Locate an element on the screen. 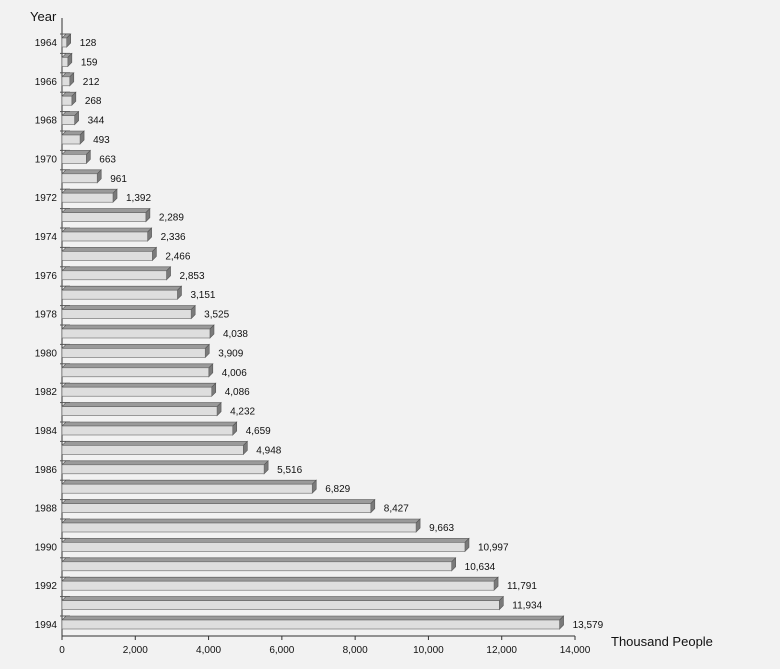 This screenshot has width=780, height=669. x-tick-label: 0 is located at coordinates (62, 650).